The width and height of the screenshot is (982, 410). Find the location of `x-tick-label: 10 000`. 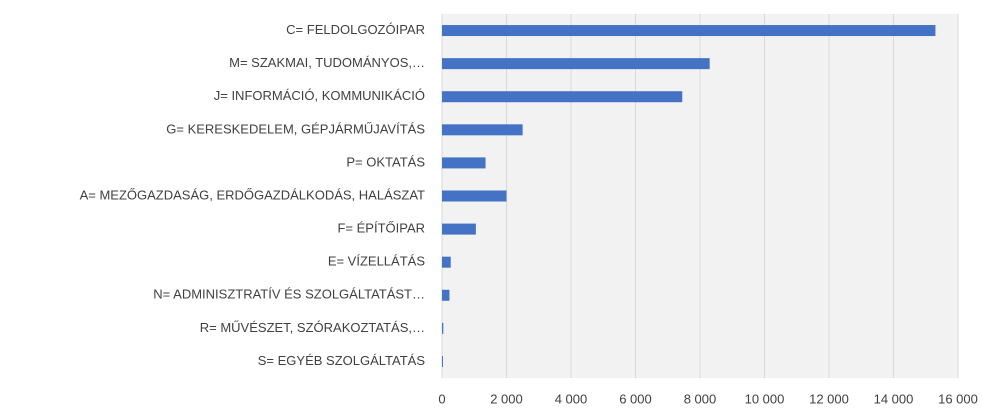

x-tick-label: 10 000 is located at coordinates (765, 398).